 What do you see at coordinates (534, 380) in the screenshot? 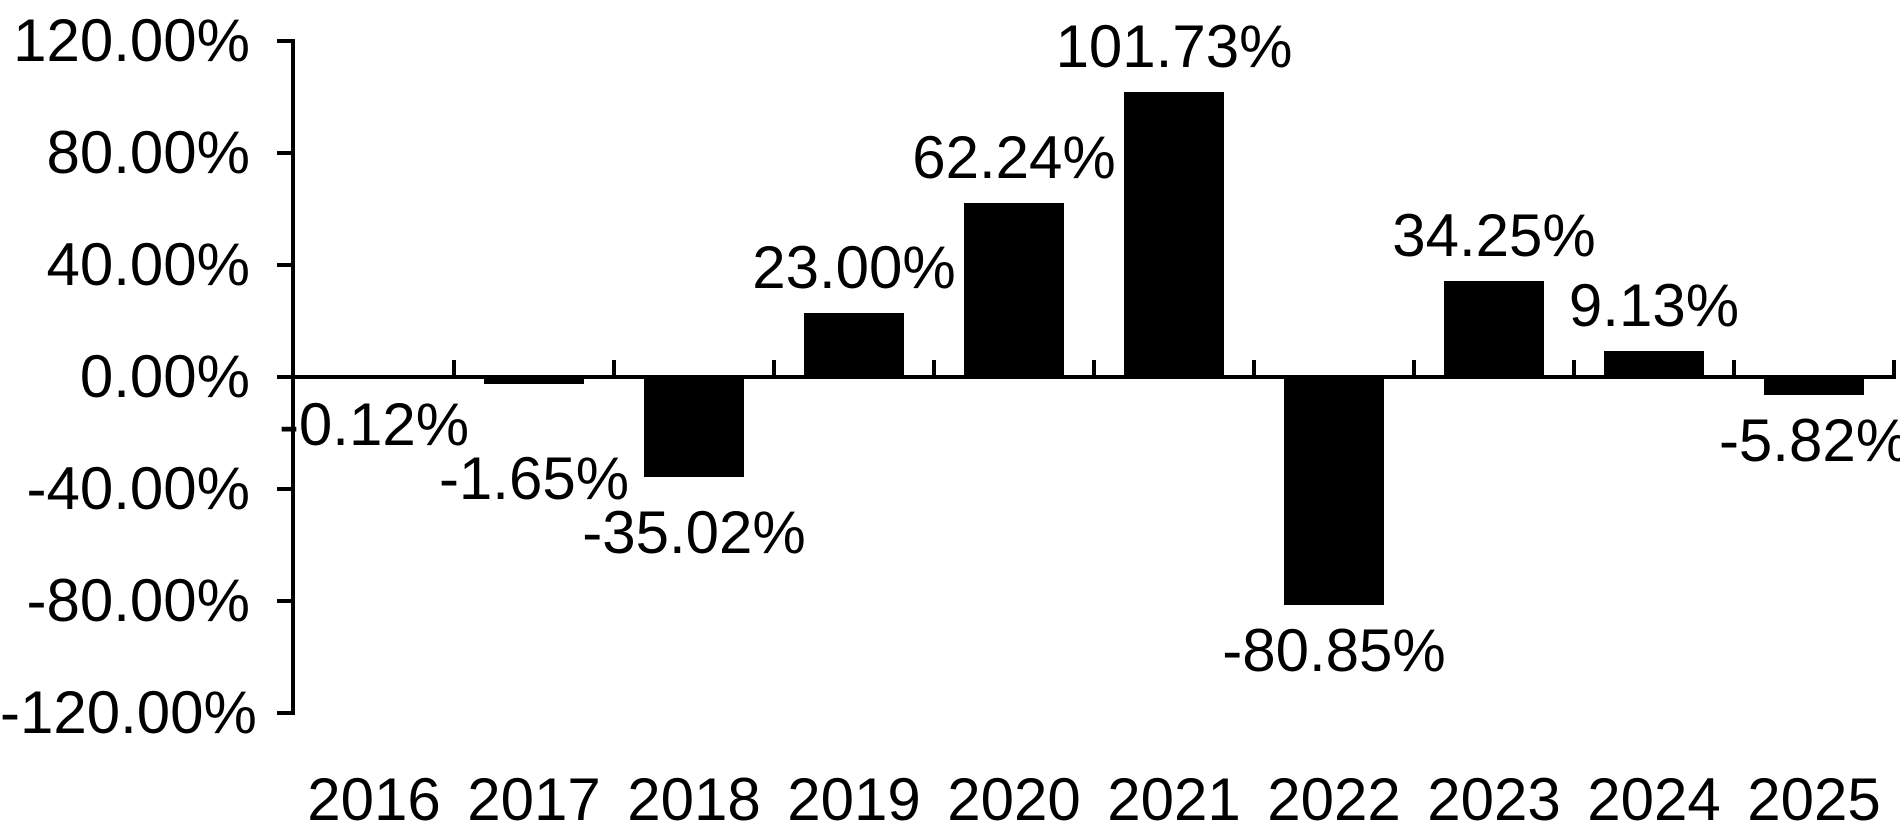
I see `bar-2017` at bounding box center [534, 380].